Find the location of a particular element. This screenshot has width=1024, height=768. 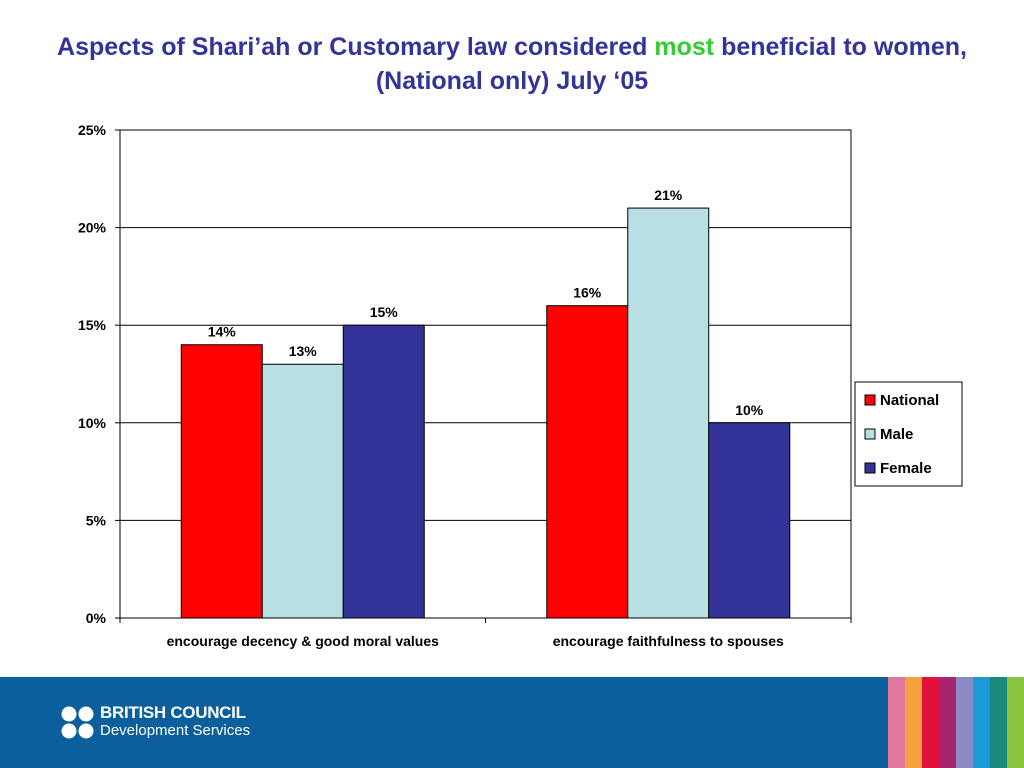

x-category-label: encourage decency & good moral values is located at coordinates (303, 641).